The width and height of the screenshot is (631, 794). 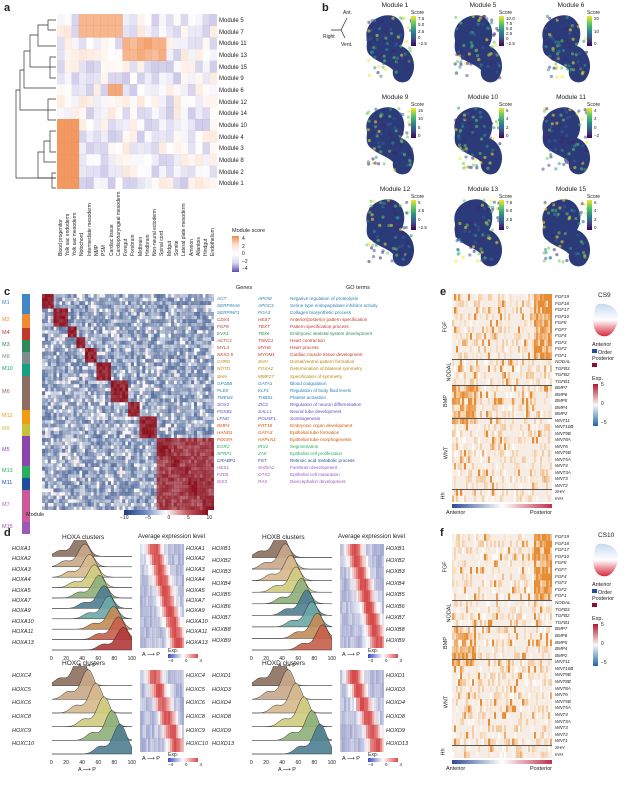 What do you see at coordinates (137, 101) in the screenshot?
I see `panel-a-heatmap` at bounding box center [137, 101].